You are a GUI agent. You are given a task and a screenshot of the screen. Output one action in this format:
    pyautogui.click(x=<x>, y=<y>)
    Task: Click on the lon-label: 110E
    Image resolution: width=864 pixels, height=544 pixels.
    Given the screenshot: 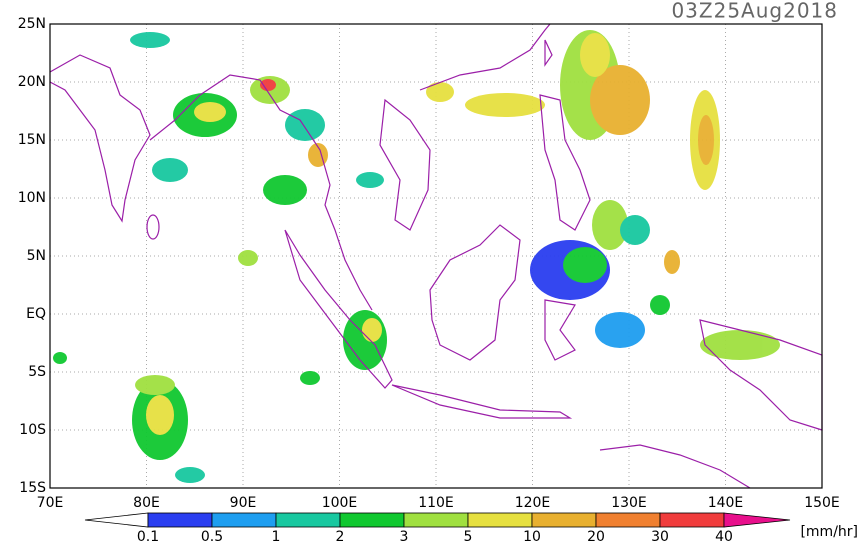 What is the action you would take?
    pyautogui.click(x=436, y=503)
    